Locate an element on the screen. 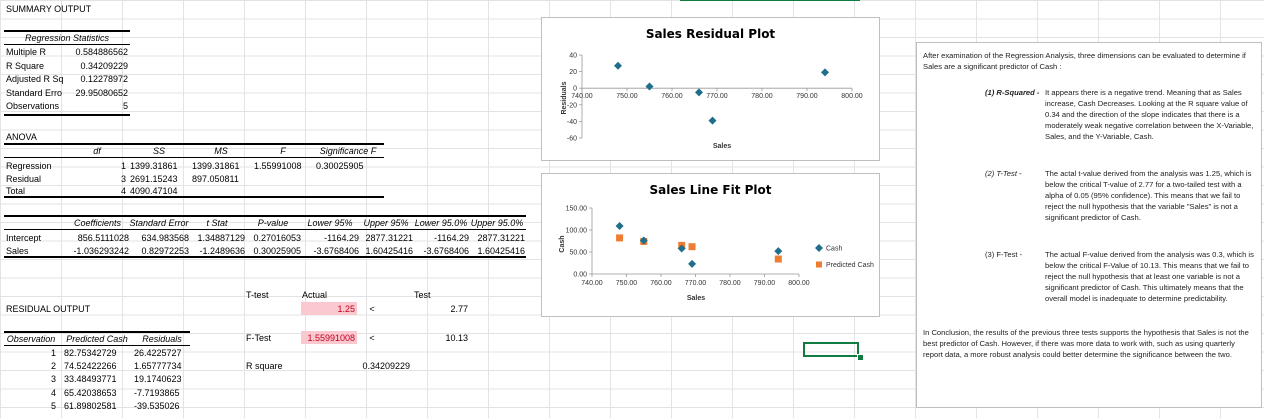 Image resolution: width=1264 pixels, height=418 pixels. anova-col-header: SS is located at coordinates (158, 151).